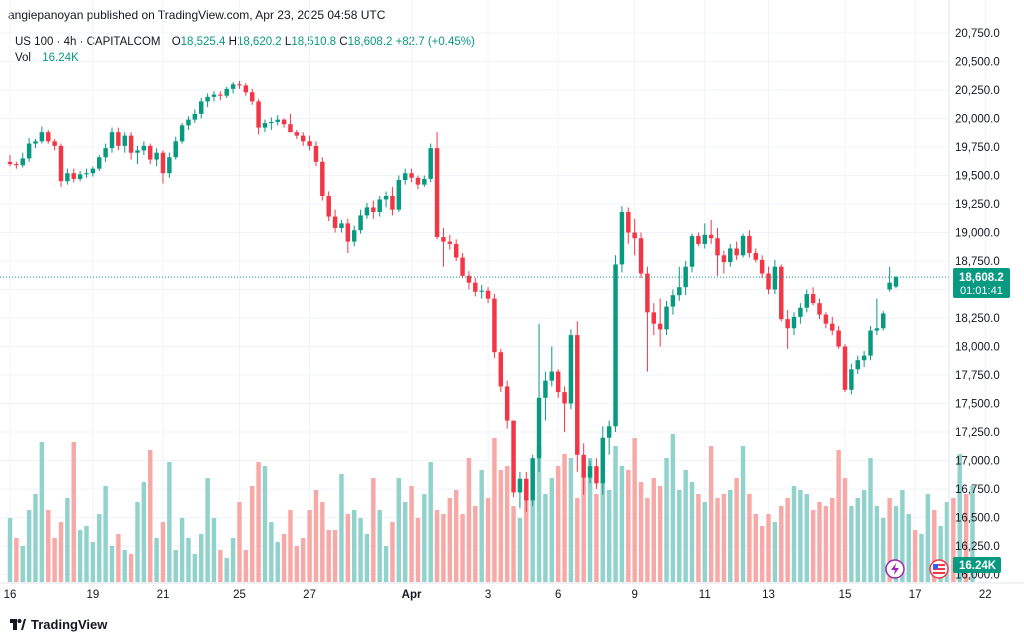 The height and width of the screenshot is (641, 1024). What do you see at coordinates (981, 283) in the screenshot?
I see `price-tag: 18,608.2 01:01:41` at bounding box center [981, 283].